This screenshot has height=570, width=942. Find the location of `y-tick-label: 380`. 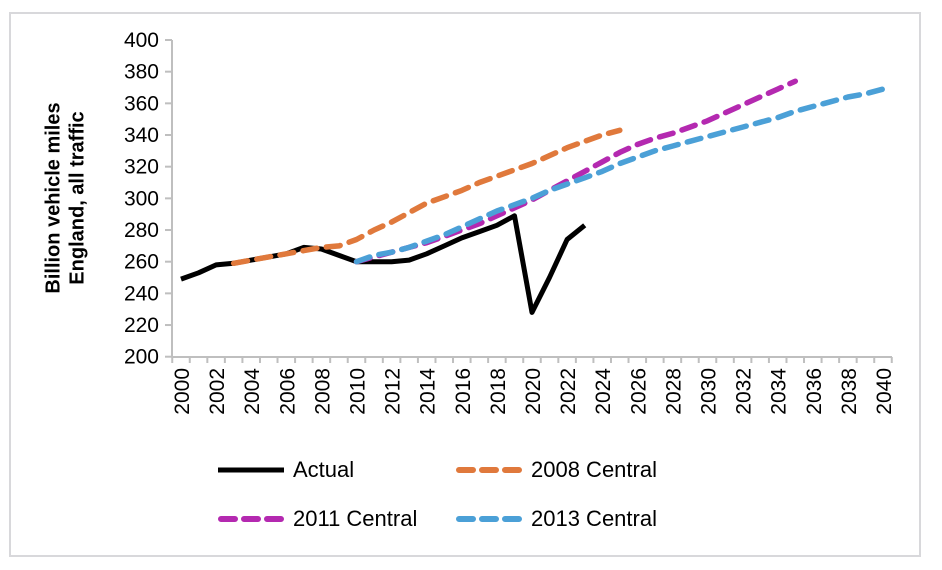

y-tick-label: 380 is located at coordinates (141, 72).